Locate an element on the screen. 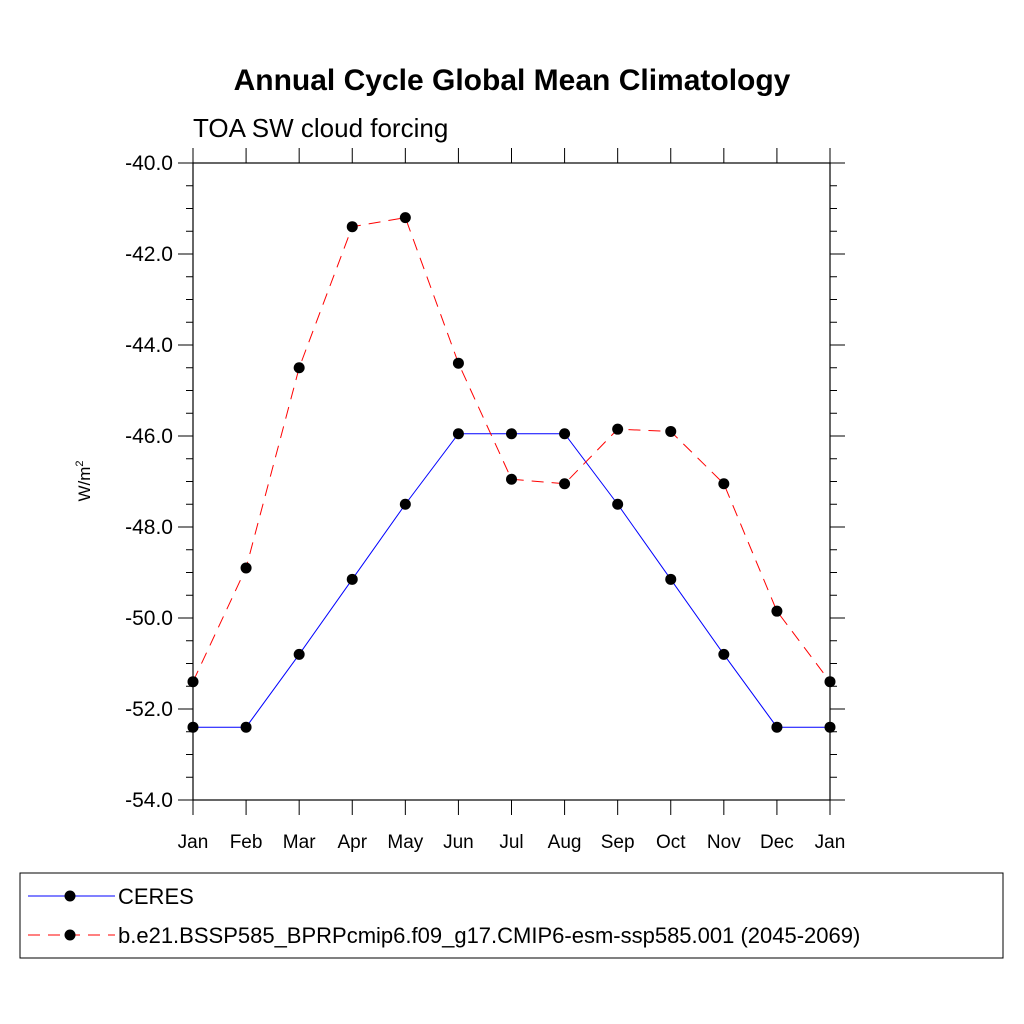 This screenshot has height=1024, width=1024. svg-text: W/m2 is located at coordinates (84, 480).